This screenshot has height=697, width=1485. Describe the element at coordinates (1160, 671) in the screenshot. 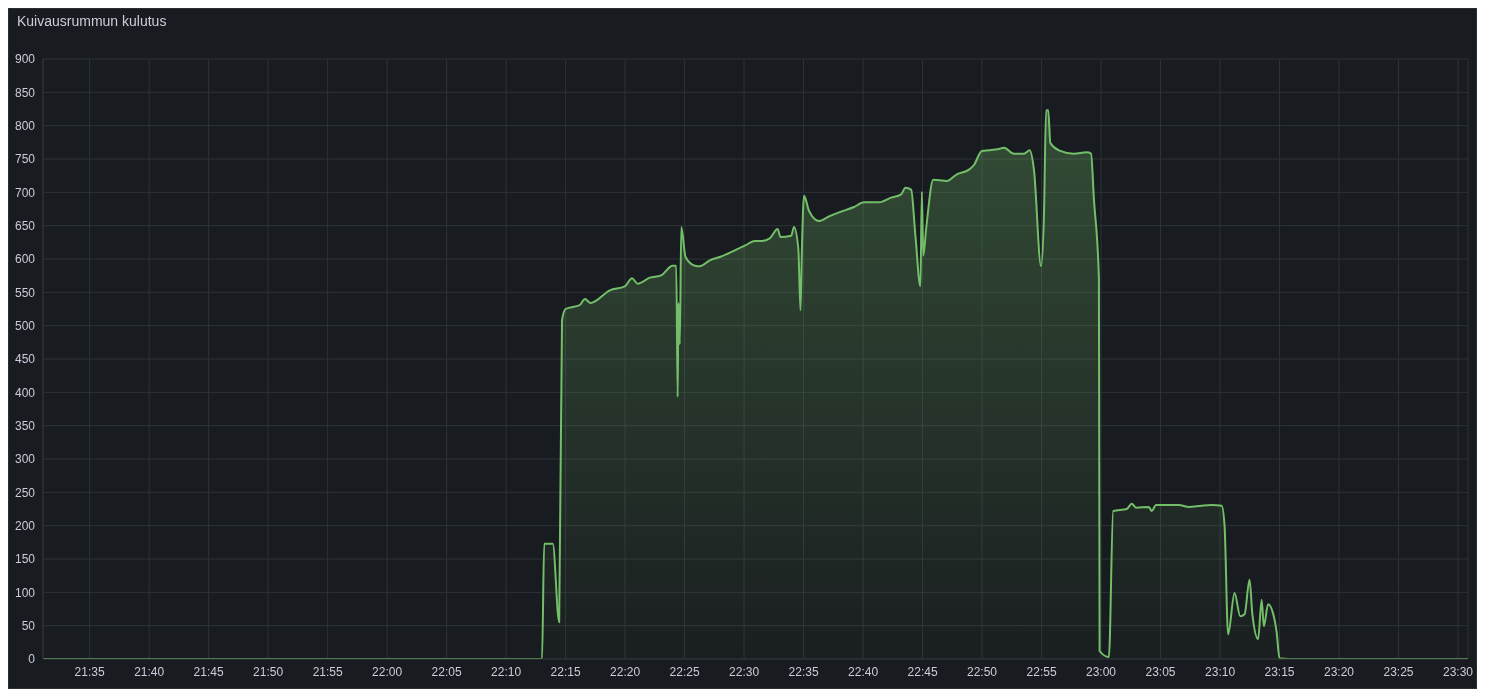

I see `x-tick-label: 23:05` at that location.